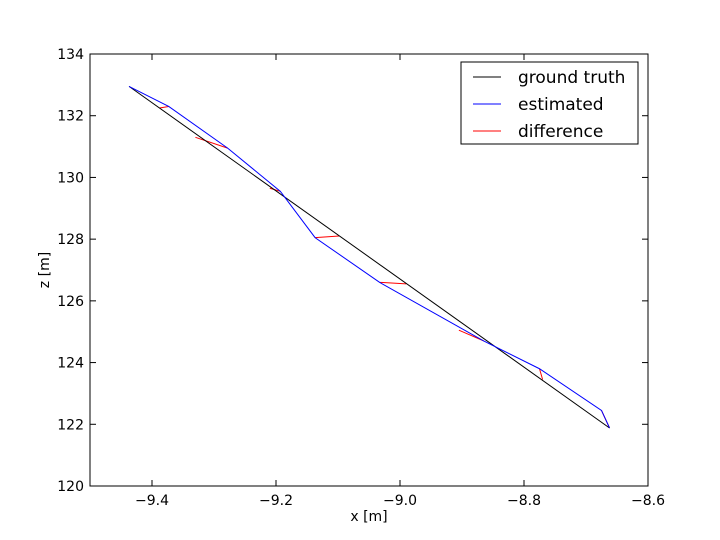  Describe the element at coordinates (70, 178) in the screenshot. I see `y-tick-label: 130` at that location.